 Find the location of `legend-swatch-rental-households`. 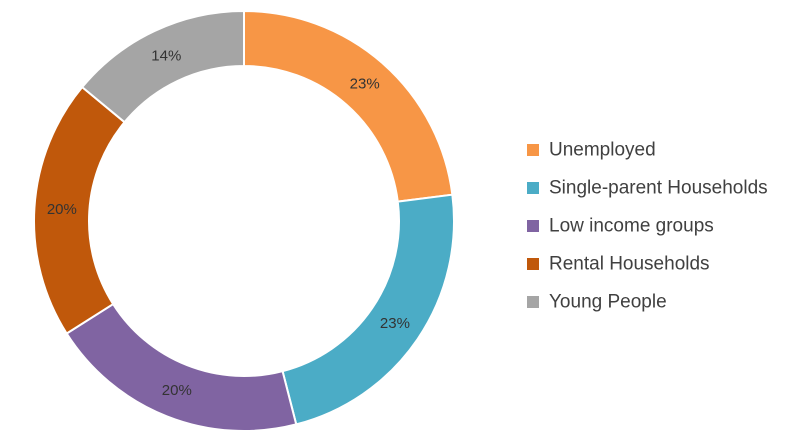

legend-swatch-rental-households is located at coordinates (533, 264).